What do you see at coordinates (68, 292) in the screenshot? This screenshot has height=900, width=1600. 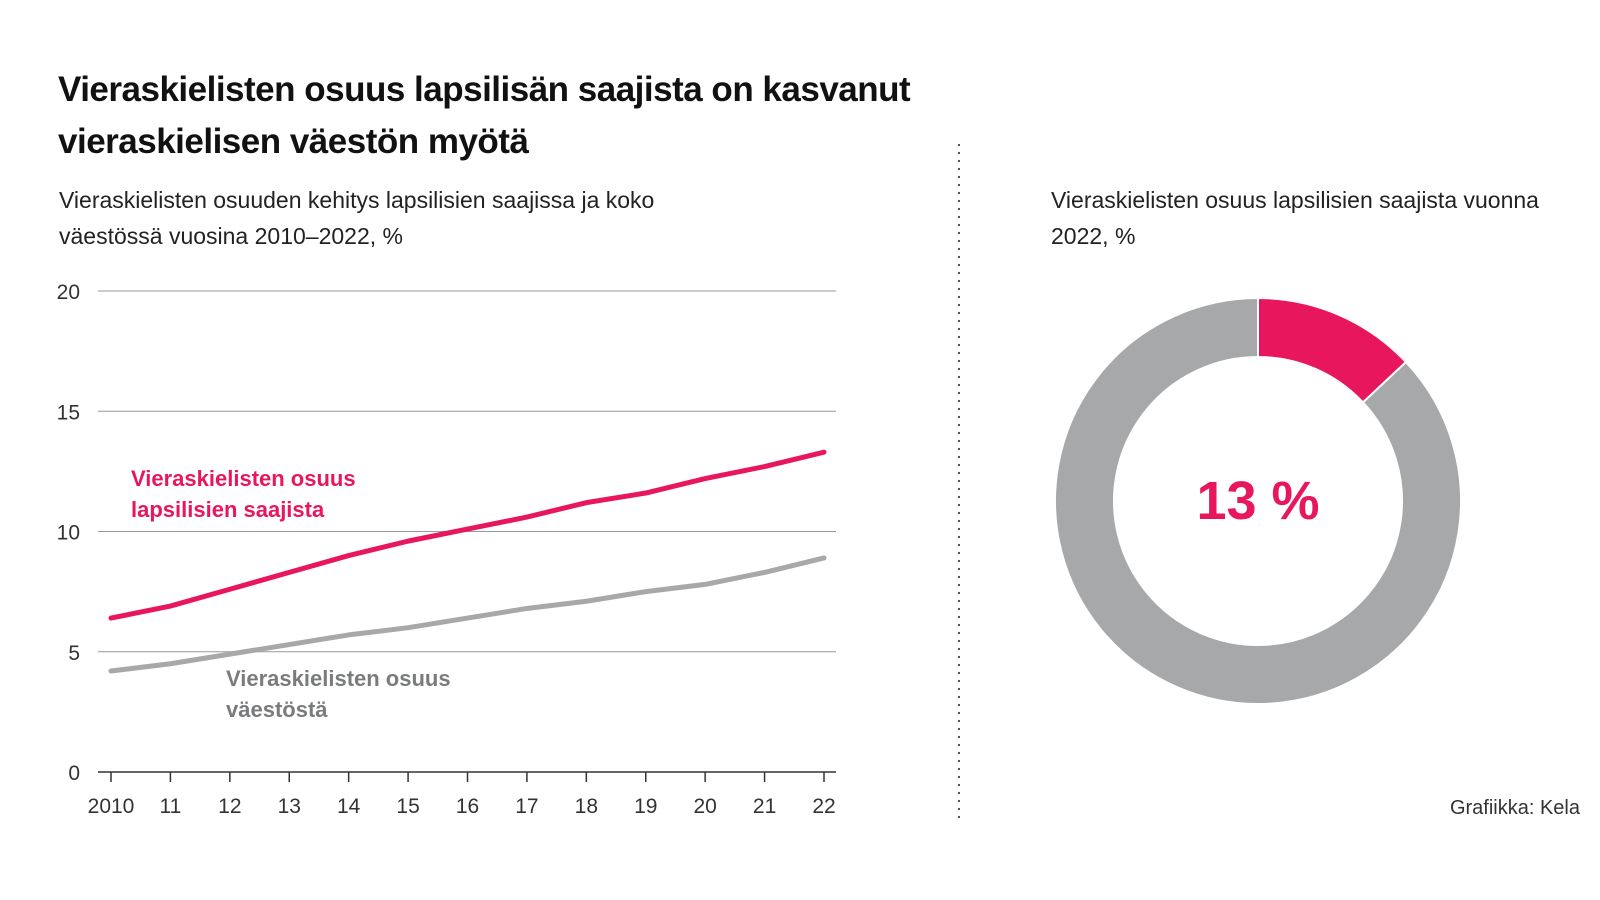 I see `y-tick-label: 20` at bounding box center [68, 292].